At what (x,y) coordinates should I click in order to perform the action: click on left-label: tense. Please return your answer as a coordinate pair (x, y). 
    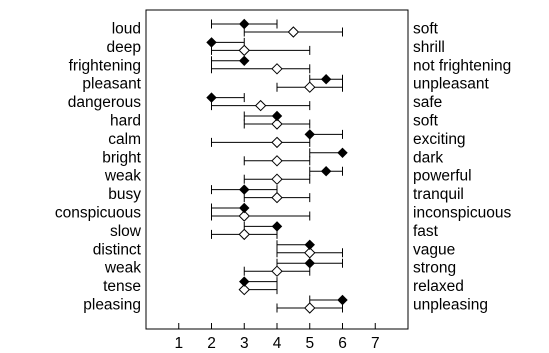
    Looking at the image, I should click on (122, 286).